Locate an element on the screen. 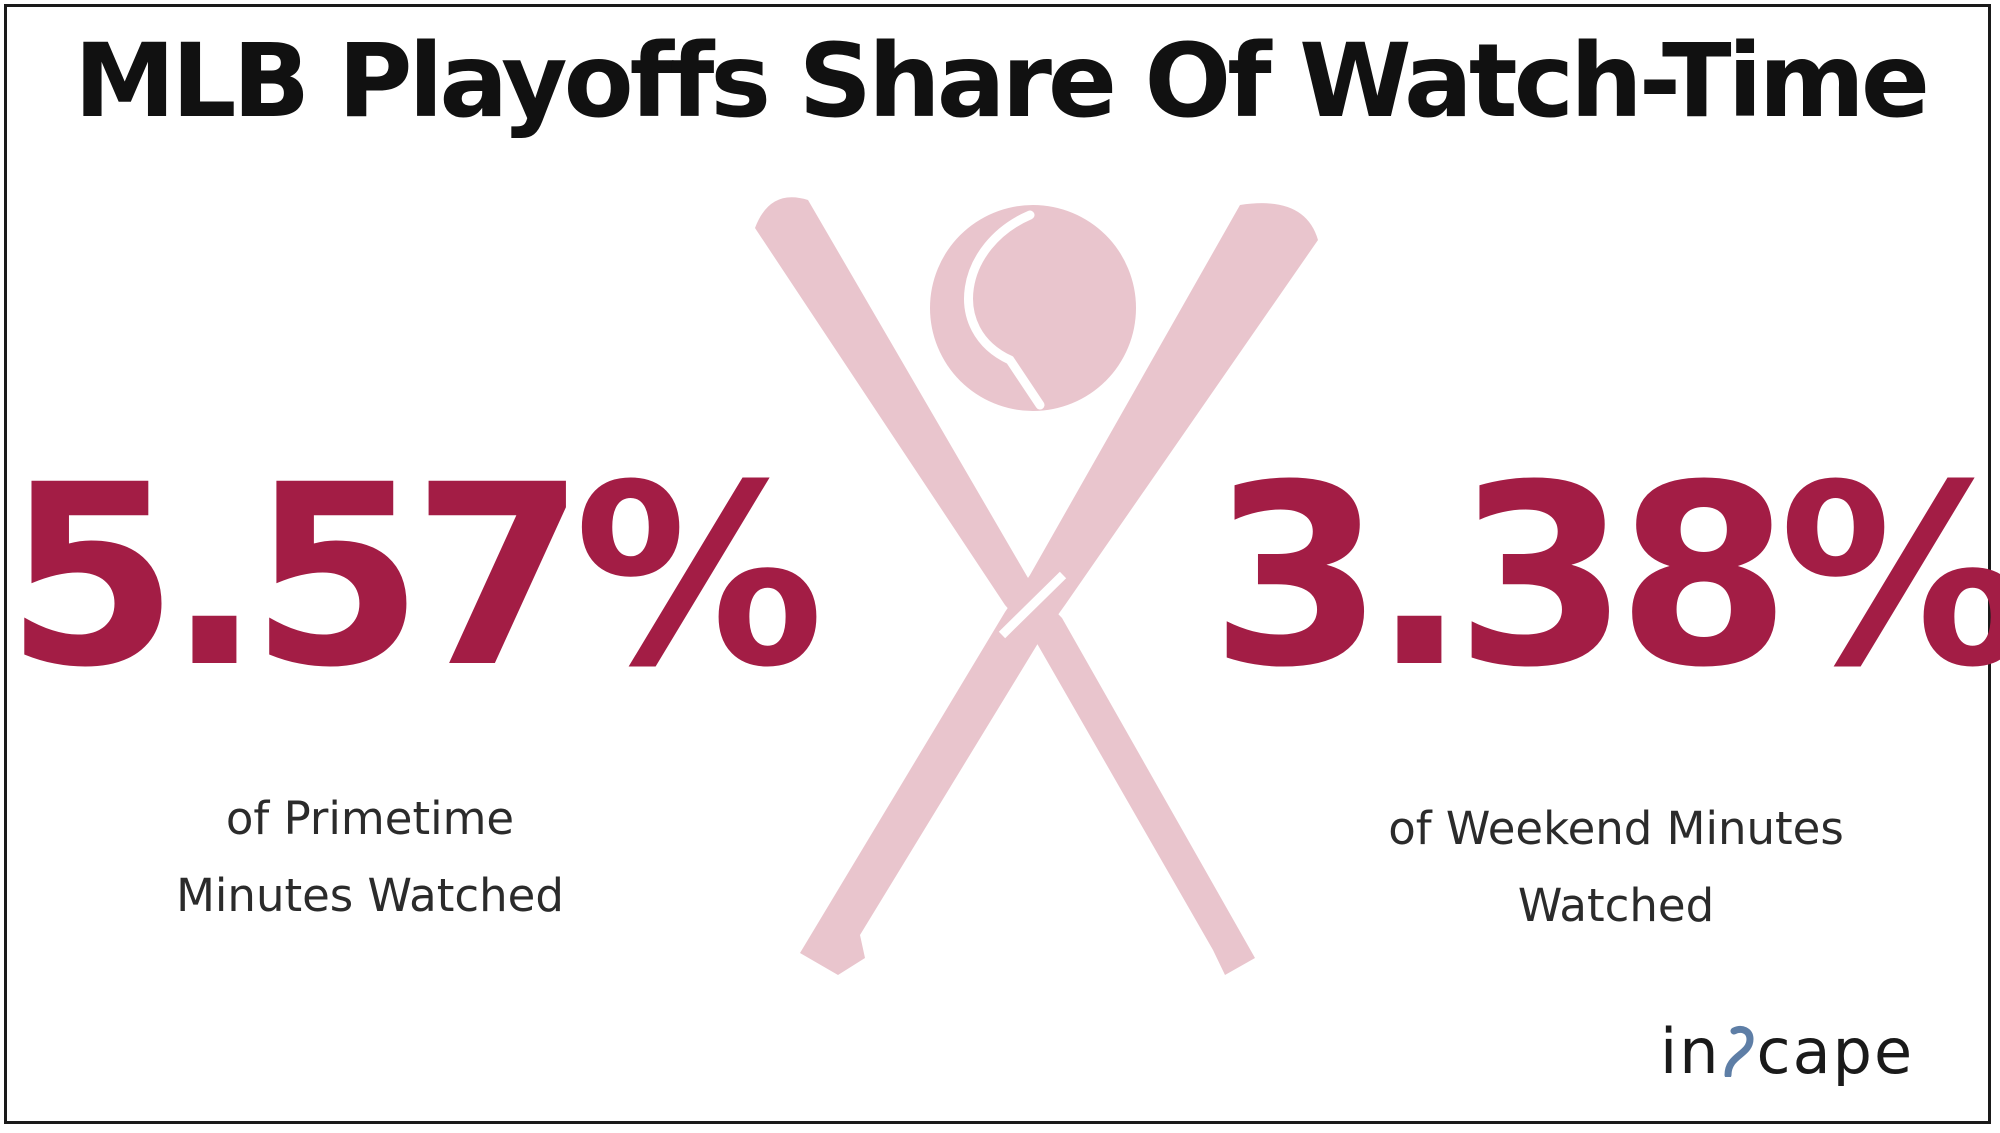 The width and height of the screenshot is (2000, 1133). page-title: MLB Playoffs Share Of Watch-Time is located at coordinates (1001, 81).